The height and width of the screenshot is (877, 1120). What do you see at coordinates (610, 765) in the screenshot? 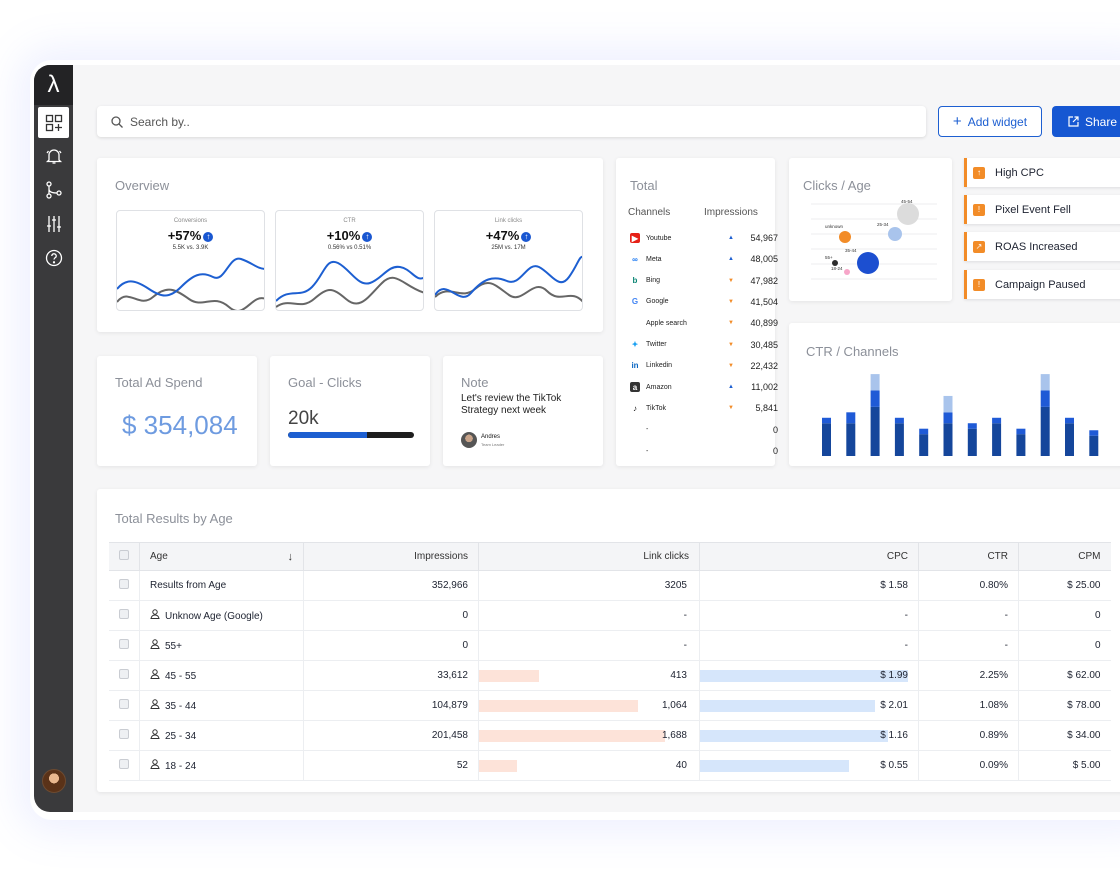
I see `table-row: 18 - 24 52 40 $ 0.55 0.09% $ 5.00` at bounding box center [610, 765].